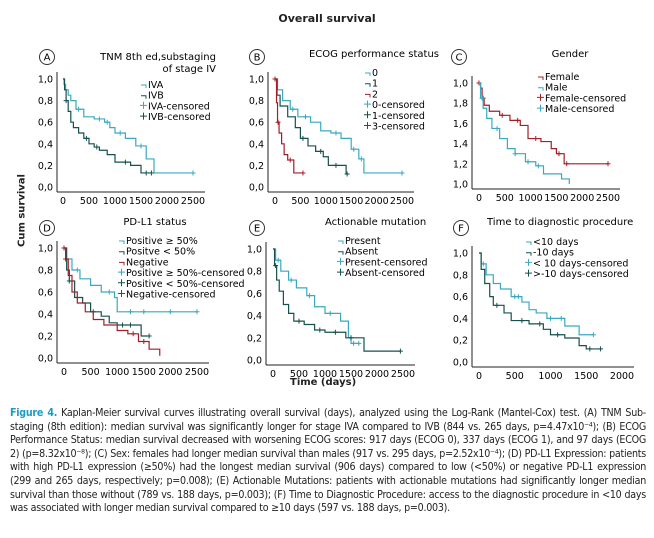  What do you see at coordinates (156, 96) in the screenshot?
I see `legend-entry: IVB` at bounding box center [156, 96].